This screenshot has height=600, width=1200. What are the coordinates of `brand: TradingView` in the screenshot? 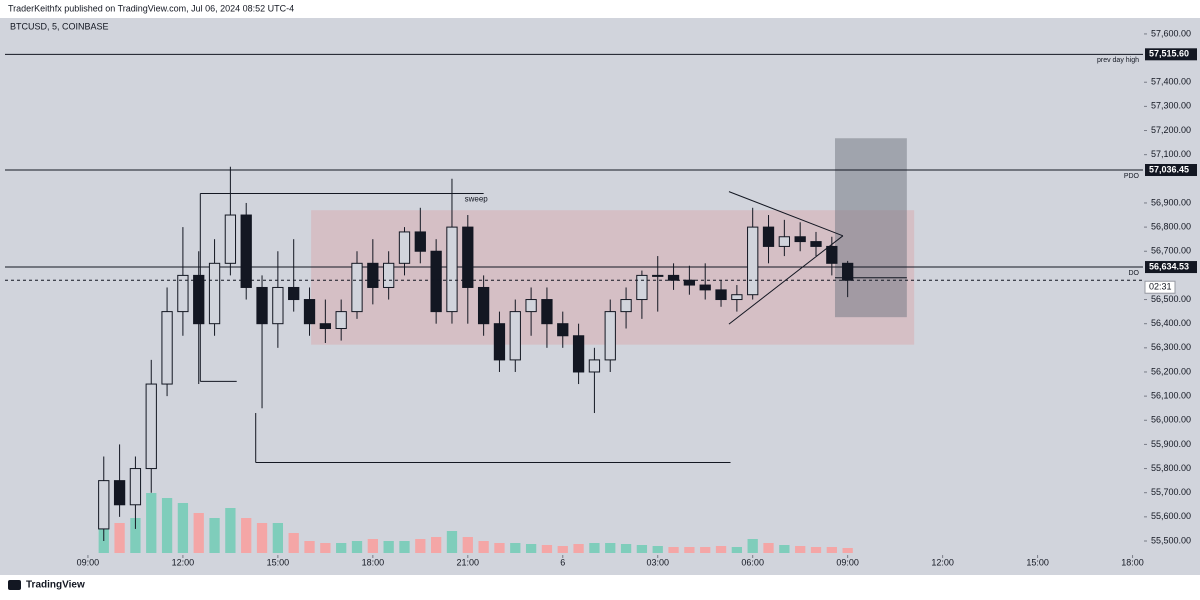 It's located at (55, 585).